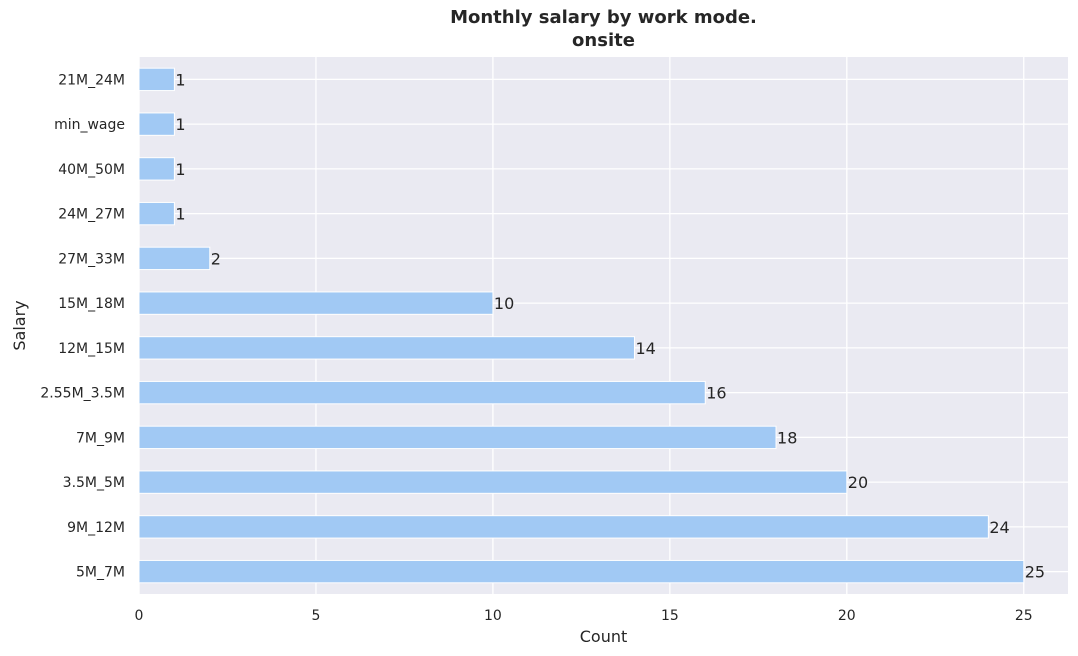  I want to click on data-label: 14, so click(645, 348).